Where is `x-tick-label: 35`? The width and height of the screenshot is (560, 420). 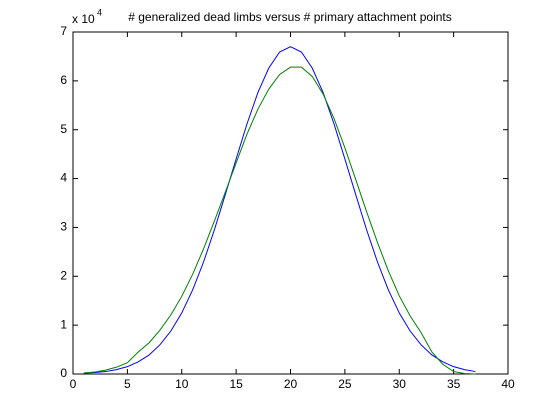 x-tick-label: 35 is located at coordinates (454, 384).